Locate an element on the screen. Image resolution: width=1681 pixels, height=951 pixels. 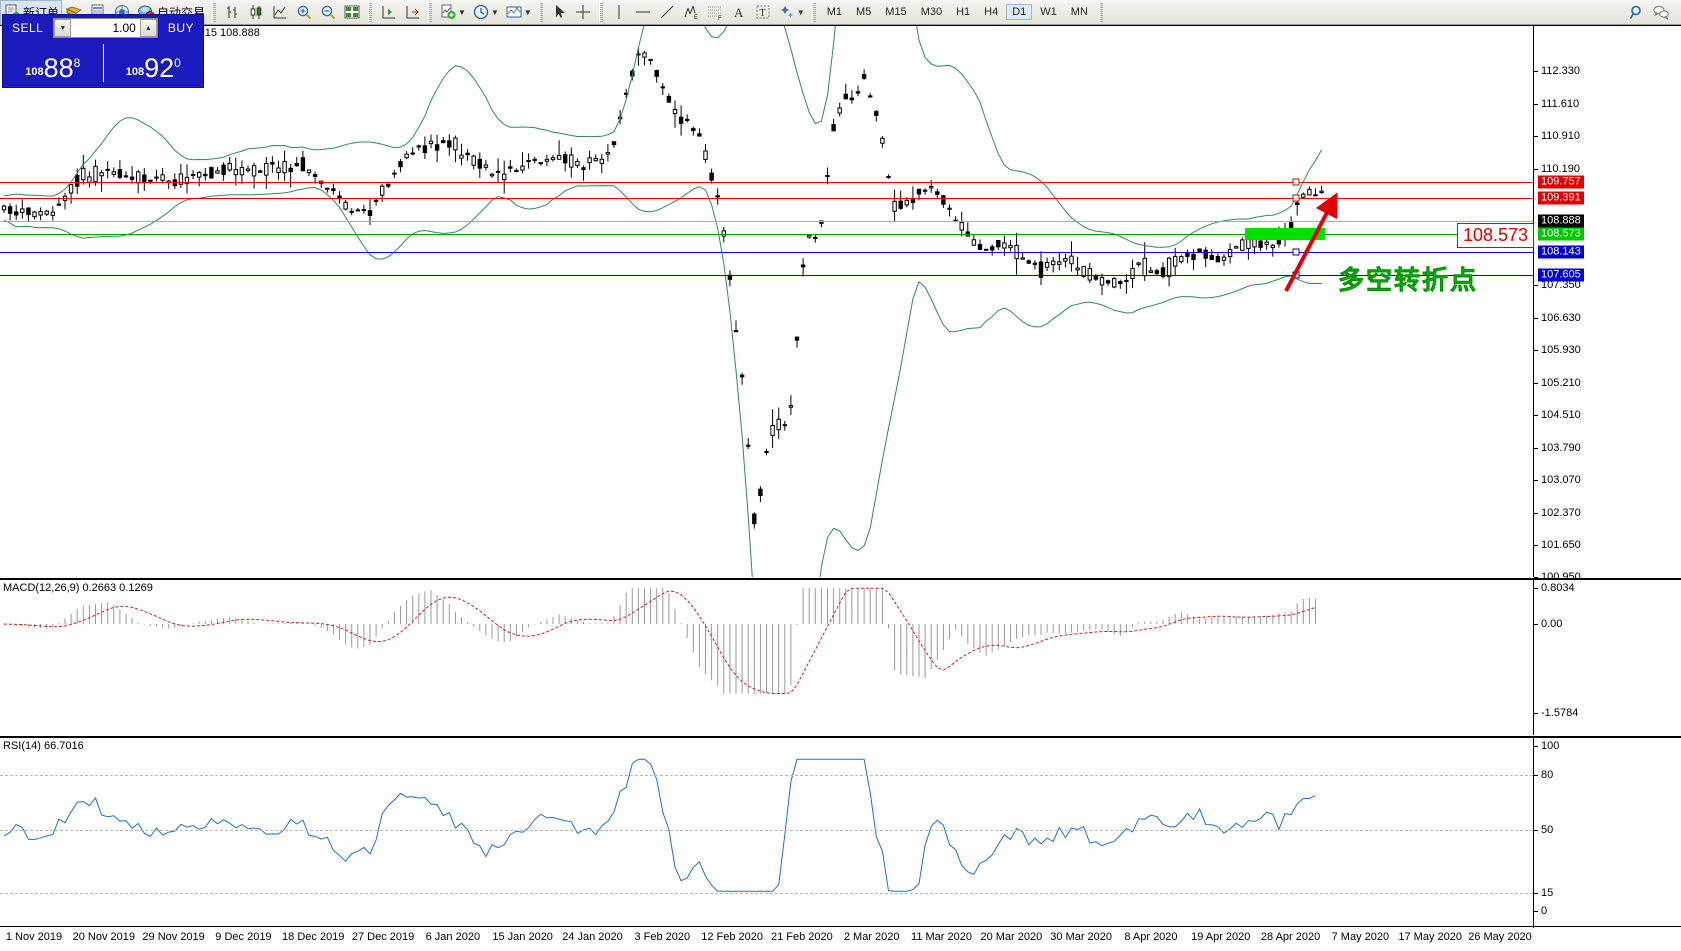
fibonacci-button: F is located at coordinates (715, 12).